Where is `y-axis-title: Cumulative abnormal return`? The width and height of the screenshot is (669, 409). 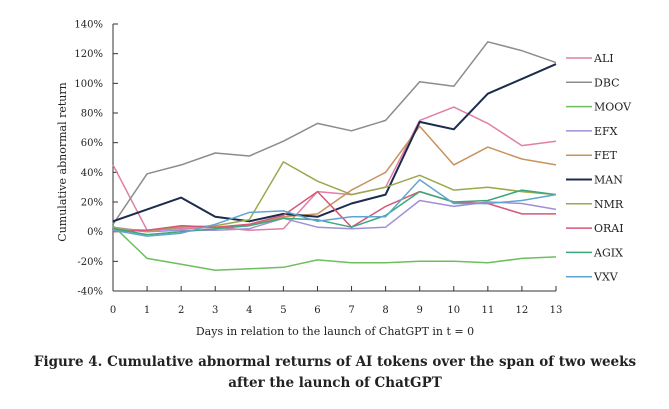 y-axis-title: Cumulative abnormal return is located at coordinates (62, 161).